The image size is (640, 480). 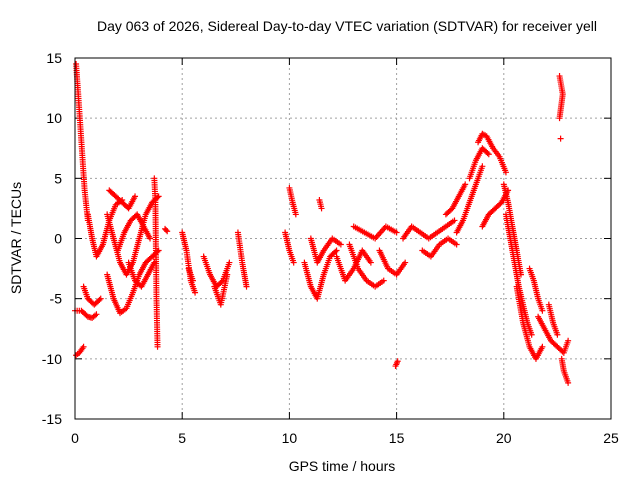 I want to click on y-axis-label: SDTVAR / TECUs, so click(x=16, y=238).